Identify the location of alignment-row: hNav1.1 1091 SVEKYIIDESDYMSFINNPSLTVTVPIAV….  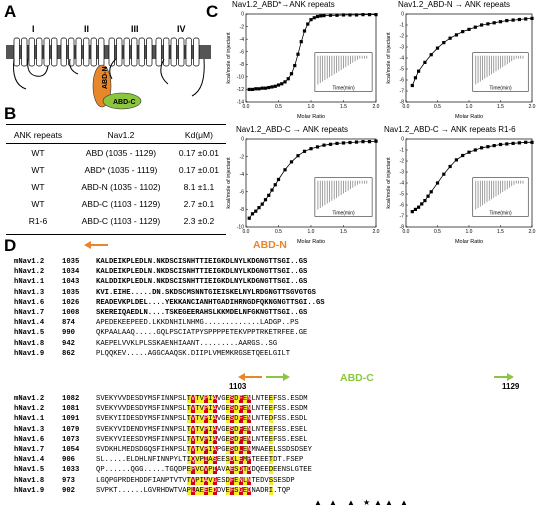
(163, 419).